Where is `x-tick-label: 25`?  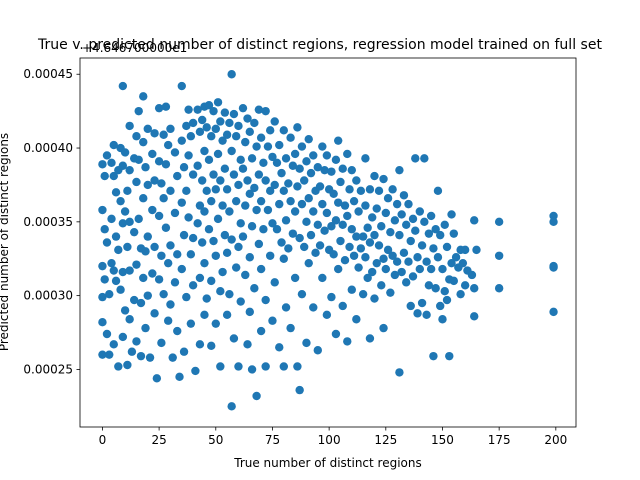 x-tick-label: 25 is located at coordinates (158, 440).